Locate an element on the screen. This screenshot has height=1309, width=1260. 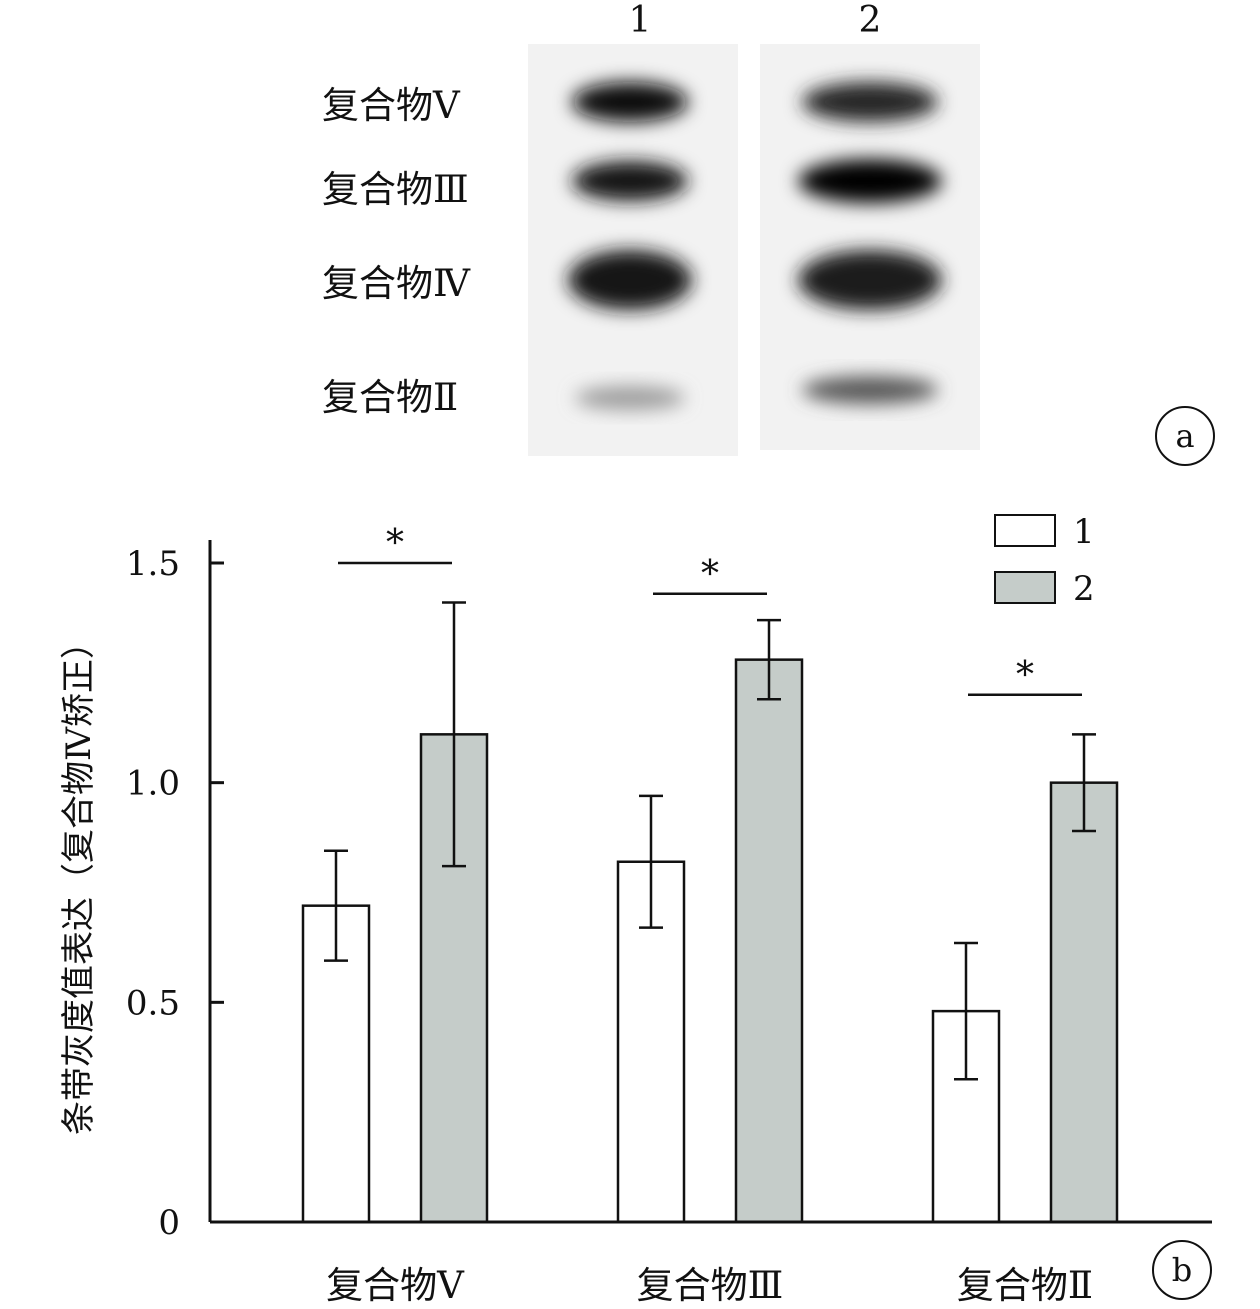
panel-a-letter: a is located at coordinates (1184, 436).